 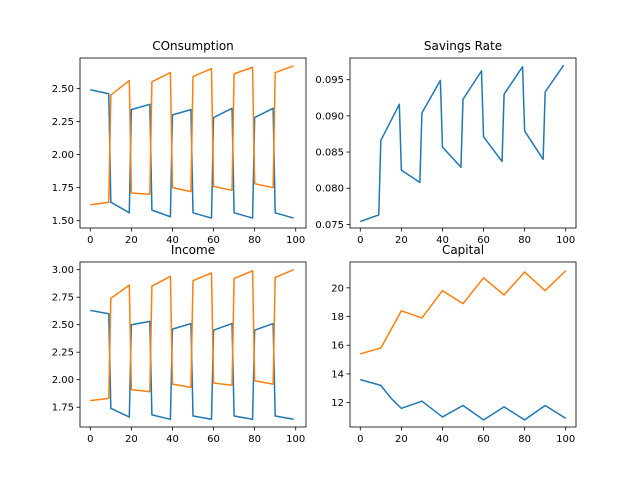 I want to click on income-x-tick-label: 60, so click(x=213, y=439).